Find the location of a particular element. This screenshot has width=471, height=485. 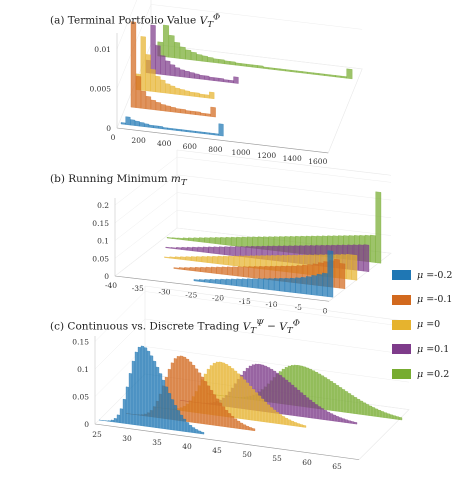

panel-b-xtick-label: -20 is located at coordinates (218, 298).